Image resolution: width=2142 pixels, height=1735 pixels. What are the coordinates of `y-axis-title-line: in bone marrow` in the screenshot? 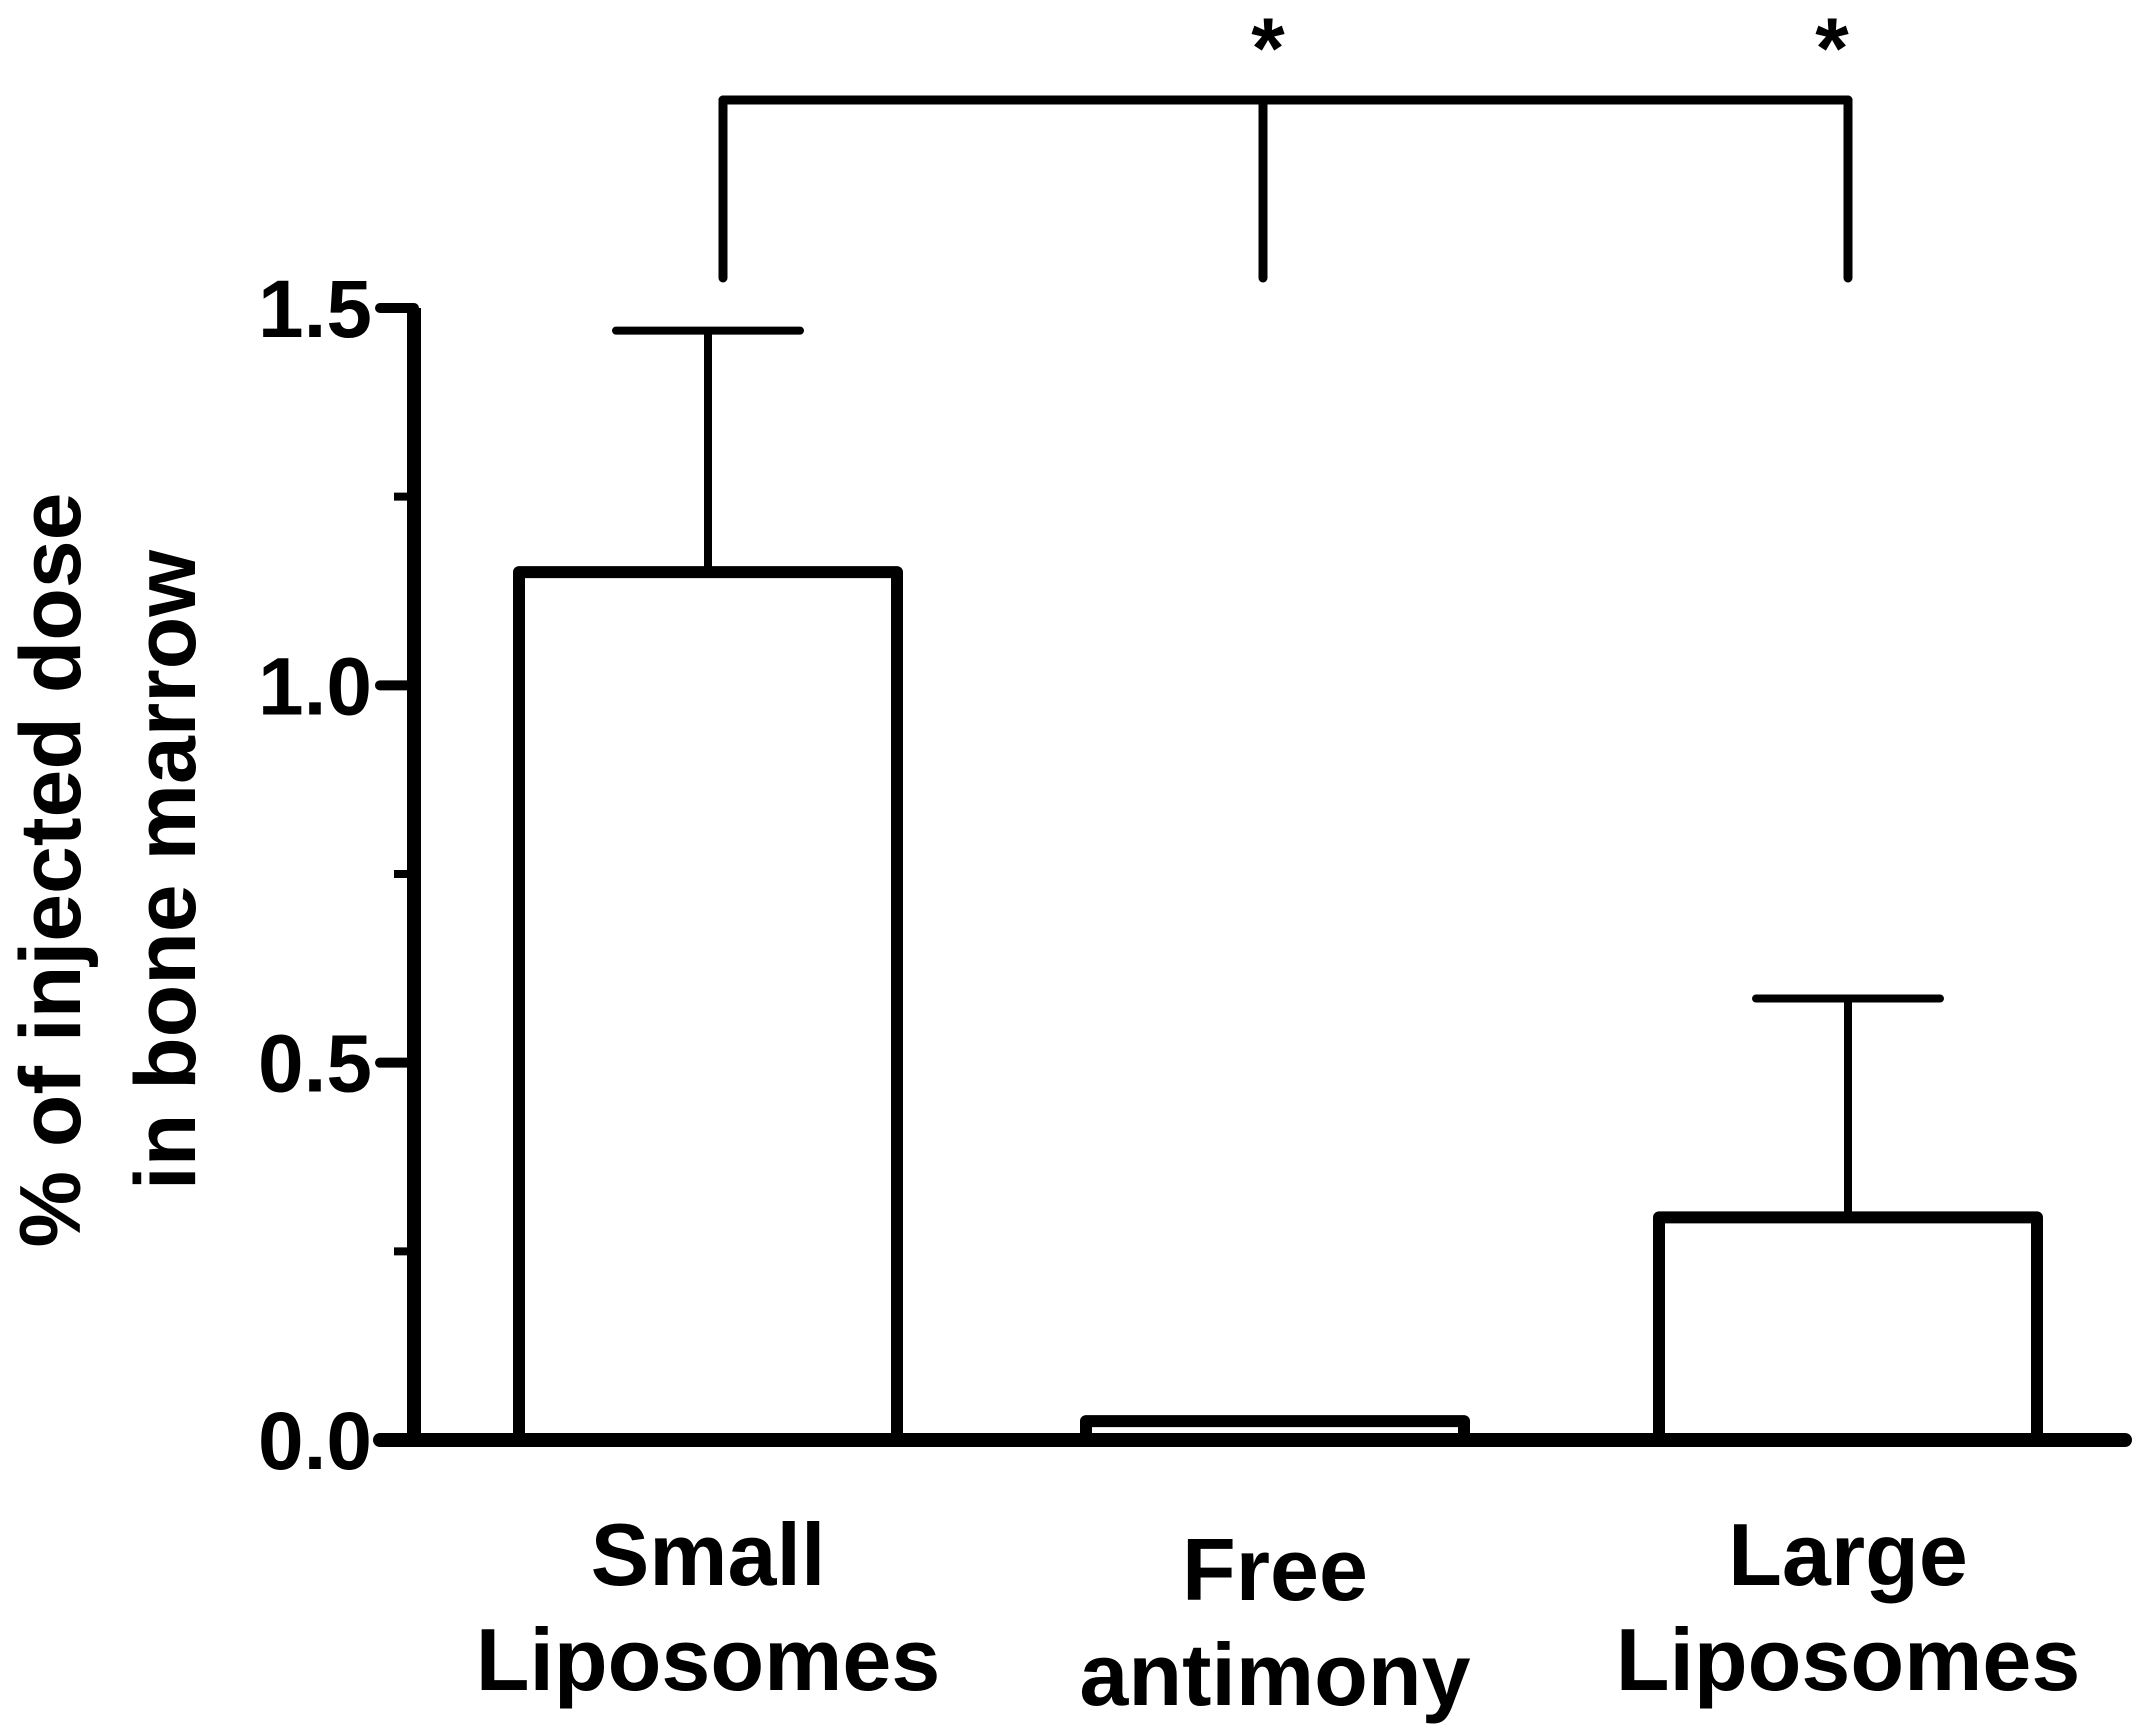 It's located at (166, 869).